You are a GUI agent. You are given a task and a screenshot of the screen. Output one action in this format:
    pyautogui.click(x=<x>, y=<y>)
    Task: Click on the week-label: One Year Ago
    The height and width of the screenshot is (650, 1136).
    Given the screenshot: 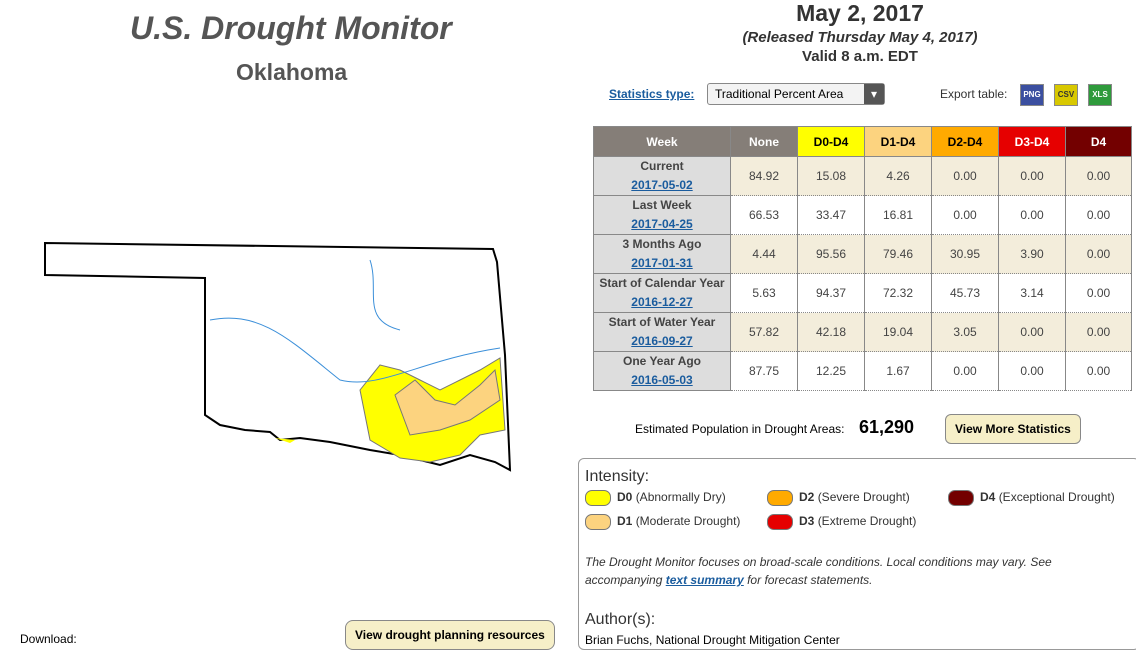 What is the action you would take?
    pyautogui.click(x=662, y=361)
    